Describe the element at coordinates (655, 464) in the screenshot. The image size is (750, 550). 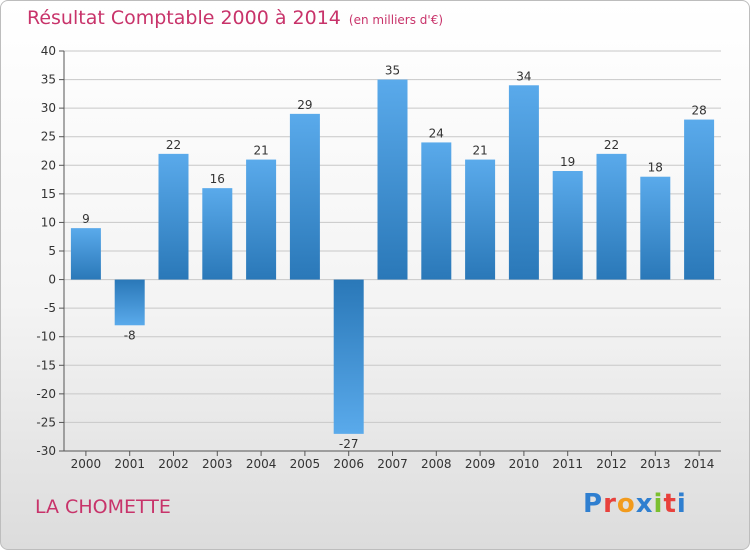
I see `x-tick-label-2013: 2013` at that location.